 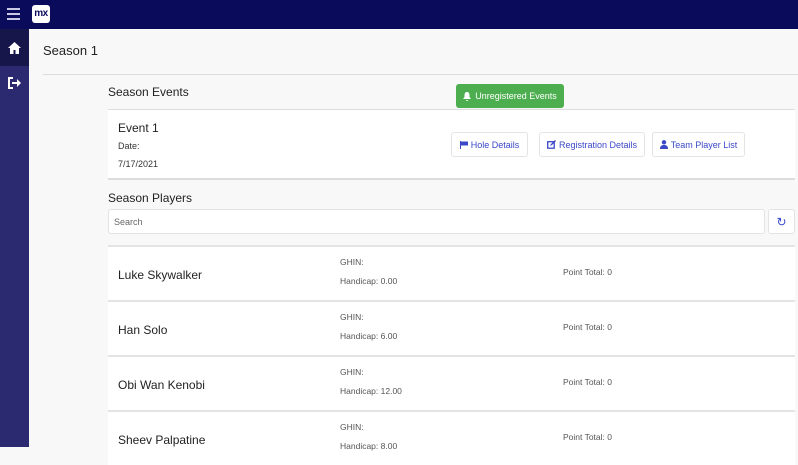 What do you see at coordinates (399, 14) in the screenshot?
I see `top-bar: mx` at bounding box center [399, 14].